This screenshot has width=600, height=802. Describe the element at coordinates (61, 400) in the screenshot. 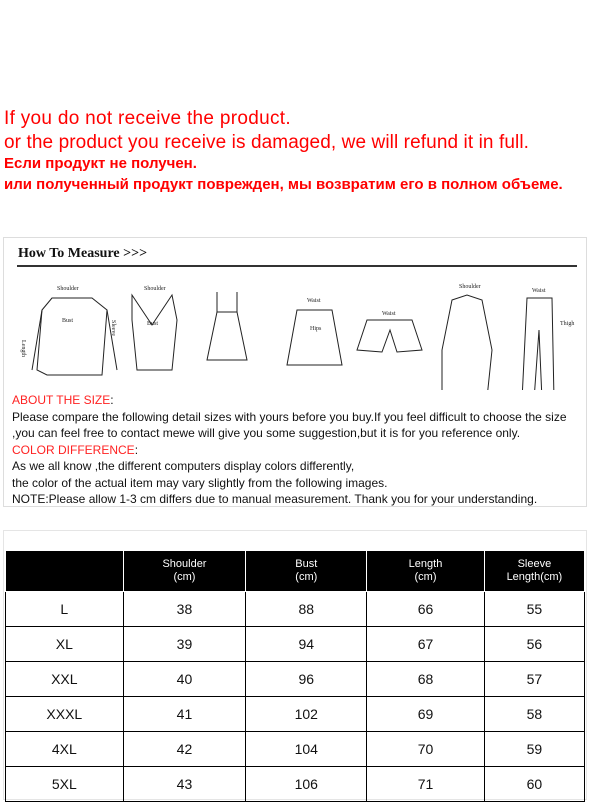

I see `about-size-title: ABOUT THE SIZE` at that location.